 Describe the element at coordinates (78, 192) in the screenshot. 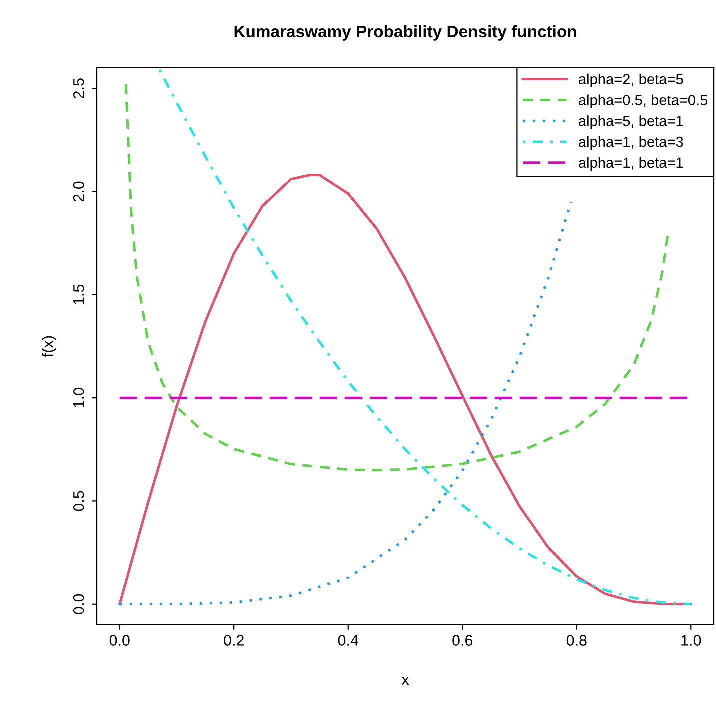

I see `y-tick-label: 2.0` at that location.